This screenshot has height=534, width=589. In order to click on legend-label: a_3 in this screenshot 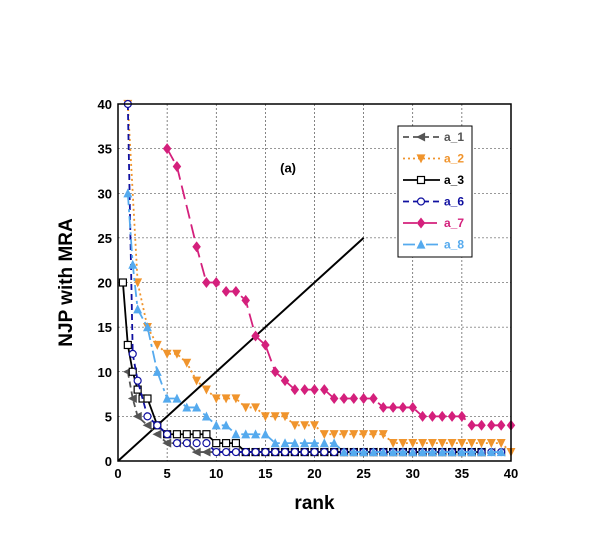, I will do `click(454, 180)`.